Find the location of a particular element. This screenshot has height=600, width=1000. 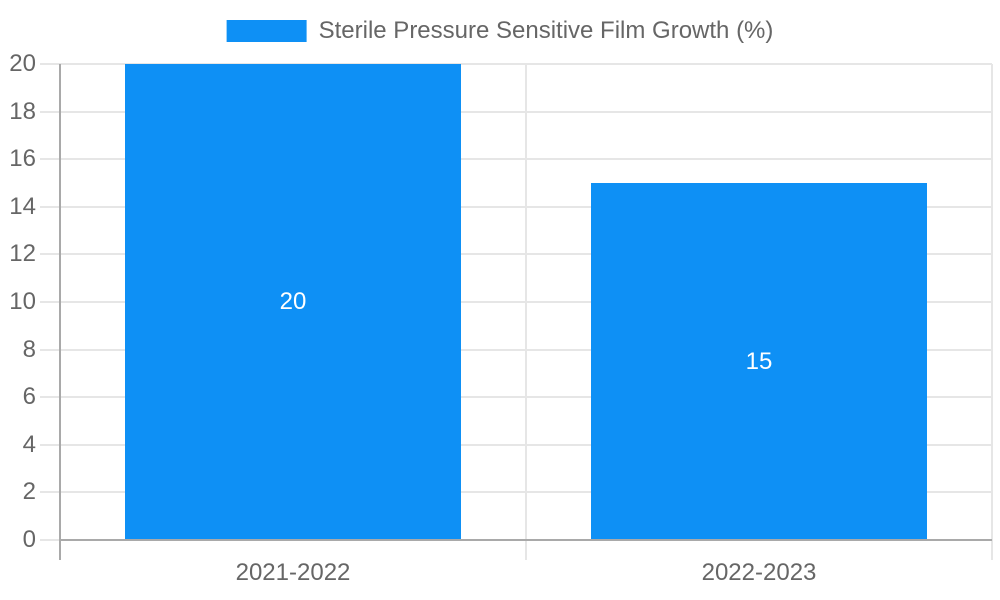

bar-value-label: 15 is located at coordinates (759, 361).